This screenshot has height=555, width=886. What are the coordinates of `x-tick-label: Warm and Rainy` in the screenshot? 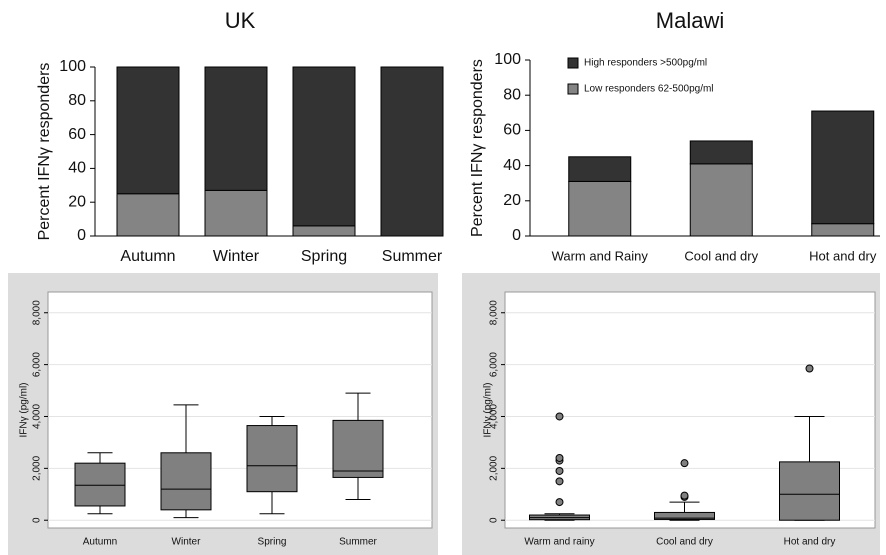 It's located at (600, 255).